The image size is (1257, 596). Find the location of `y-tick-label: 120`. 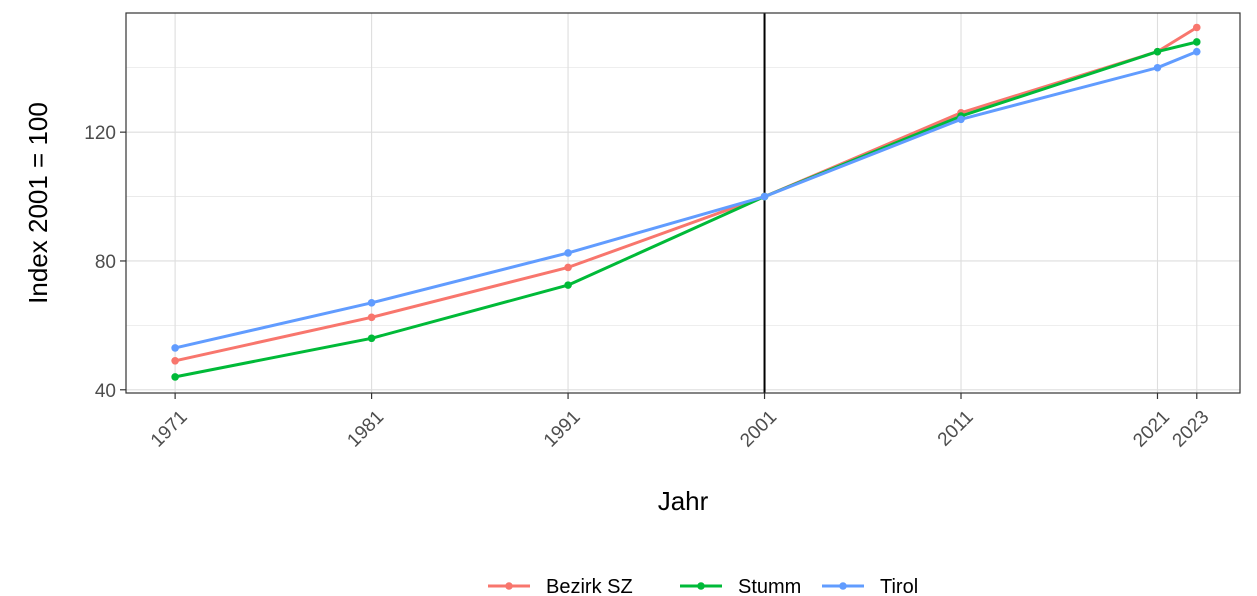

y-tick-label: 120 is located at coordinates (100, 133).